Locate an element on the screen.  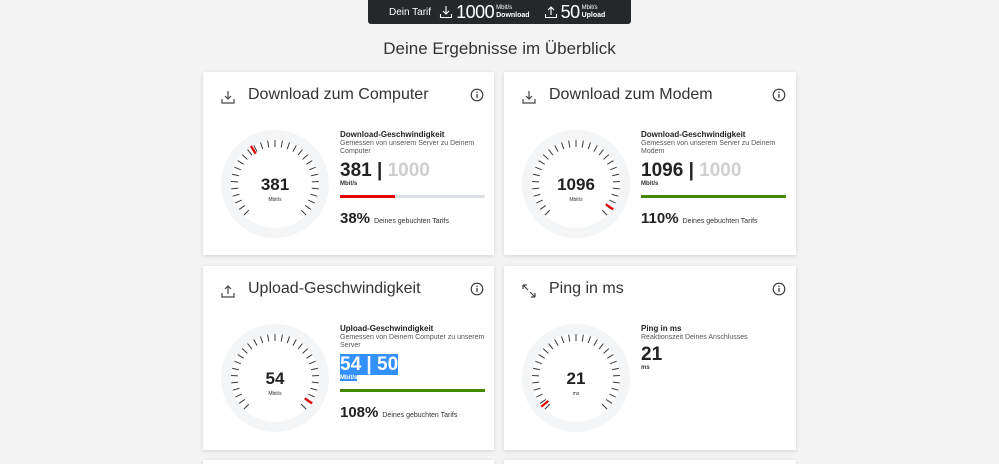
gauge-value: 381 is located at coordinates (275, 184).